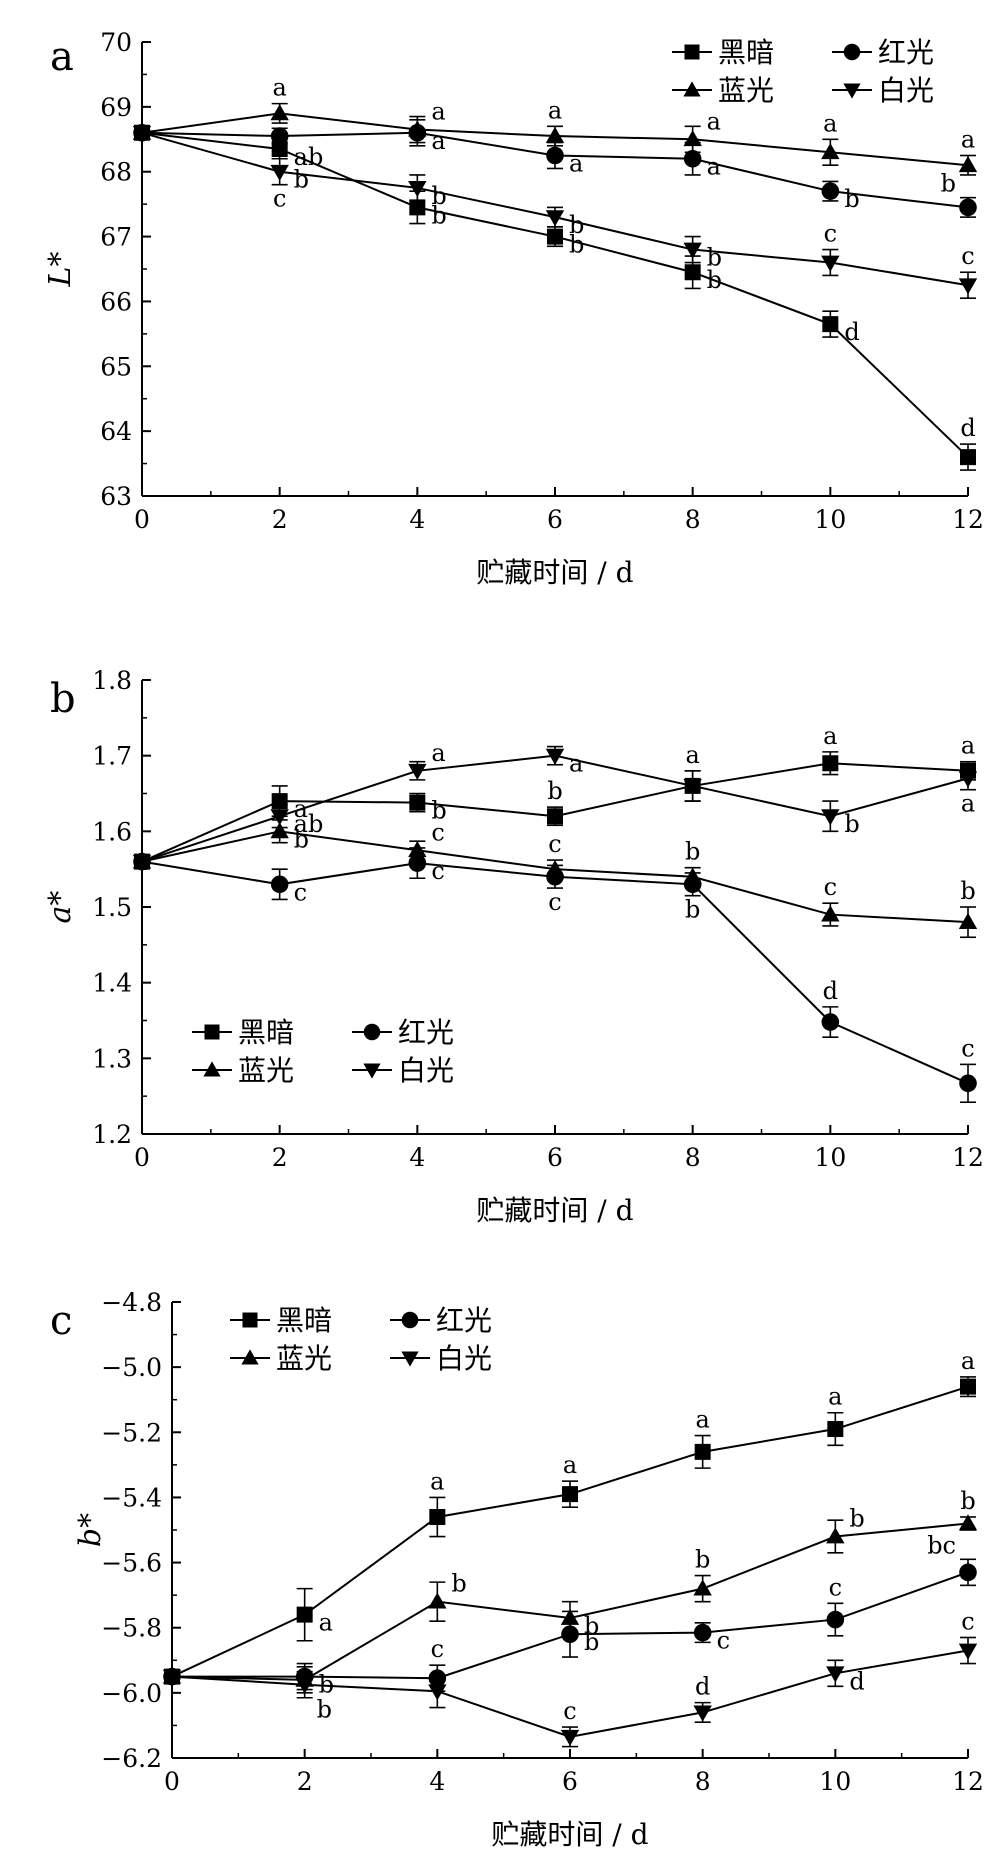  I want to click on y-tick-label: −5.2, so click(131, 1432).